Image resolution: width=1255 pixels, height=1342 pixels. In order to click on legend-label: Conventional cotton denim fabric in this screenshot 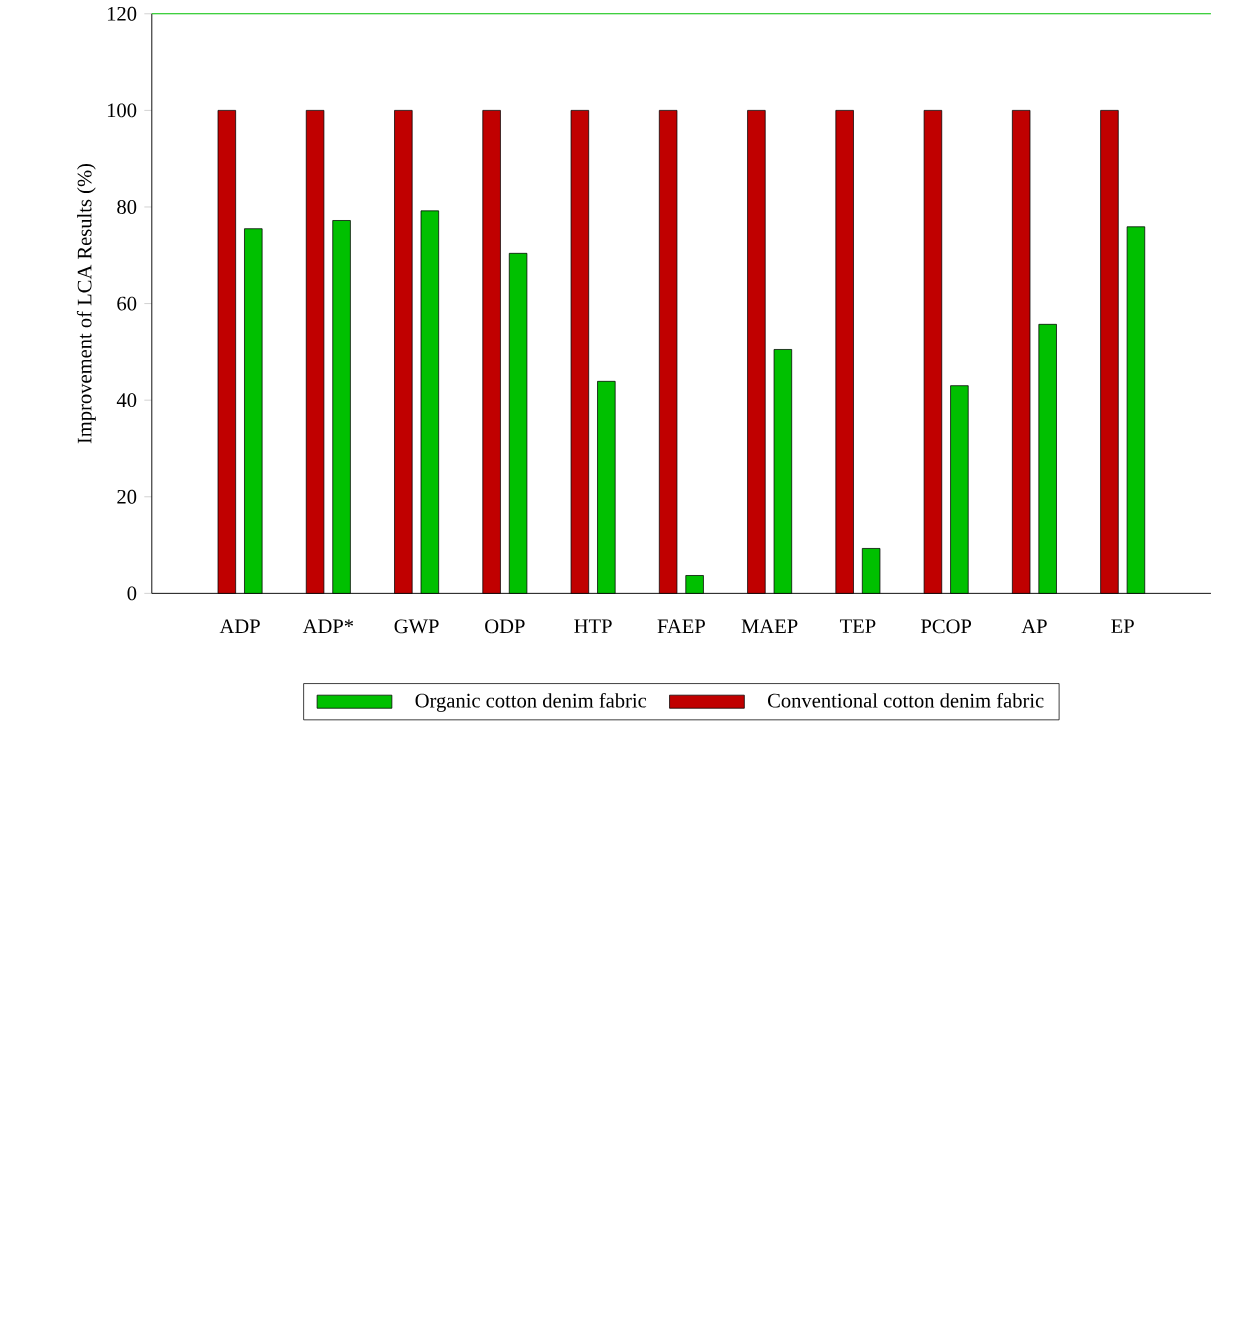, I will do `click(906, 700)`.